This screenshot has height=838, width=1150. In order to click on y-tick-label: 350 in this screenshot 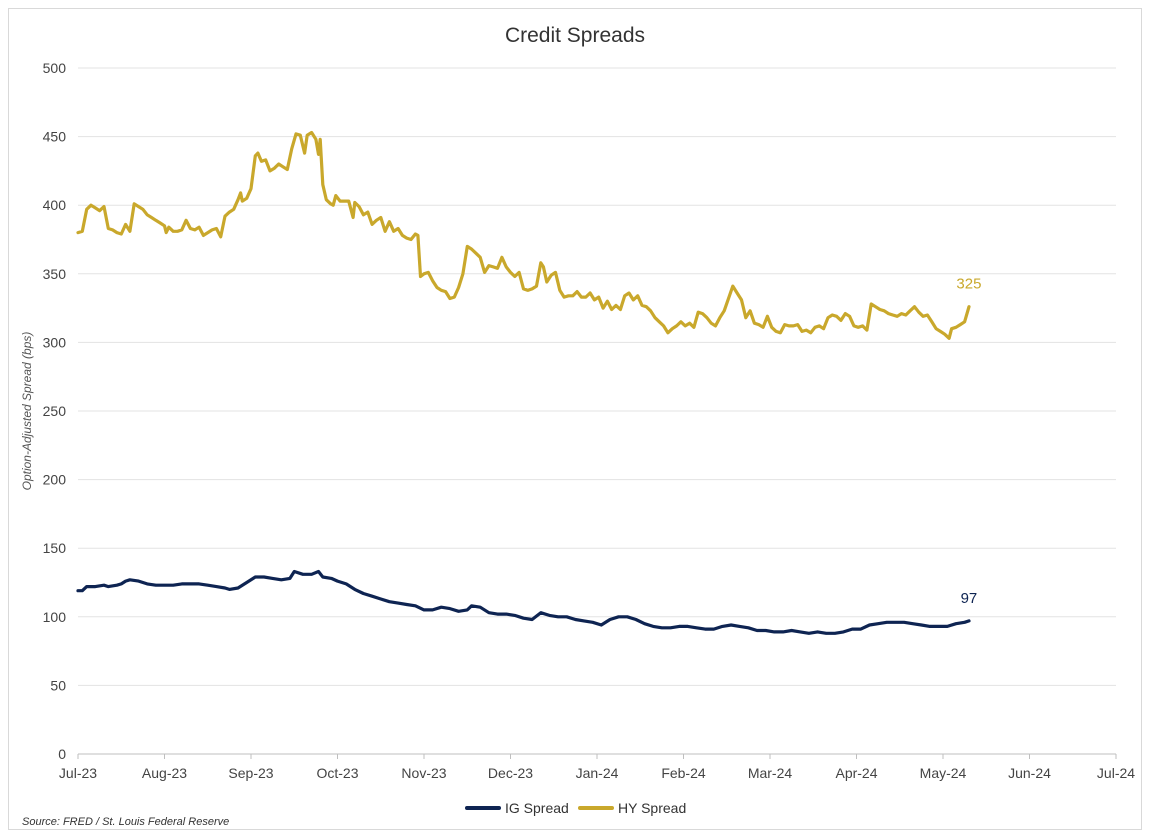, I will do `click(55, 274)`.